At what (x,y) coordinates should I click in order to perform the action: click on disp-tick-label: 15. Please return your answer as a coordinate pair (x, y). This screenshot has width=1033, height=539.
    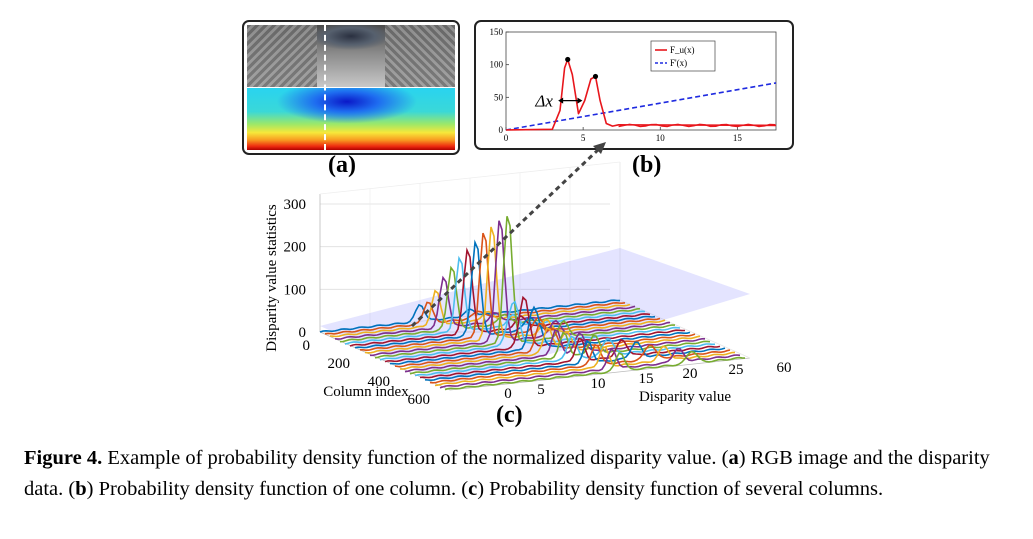
    Looking at the image, I should click on (646, 379).